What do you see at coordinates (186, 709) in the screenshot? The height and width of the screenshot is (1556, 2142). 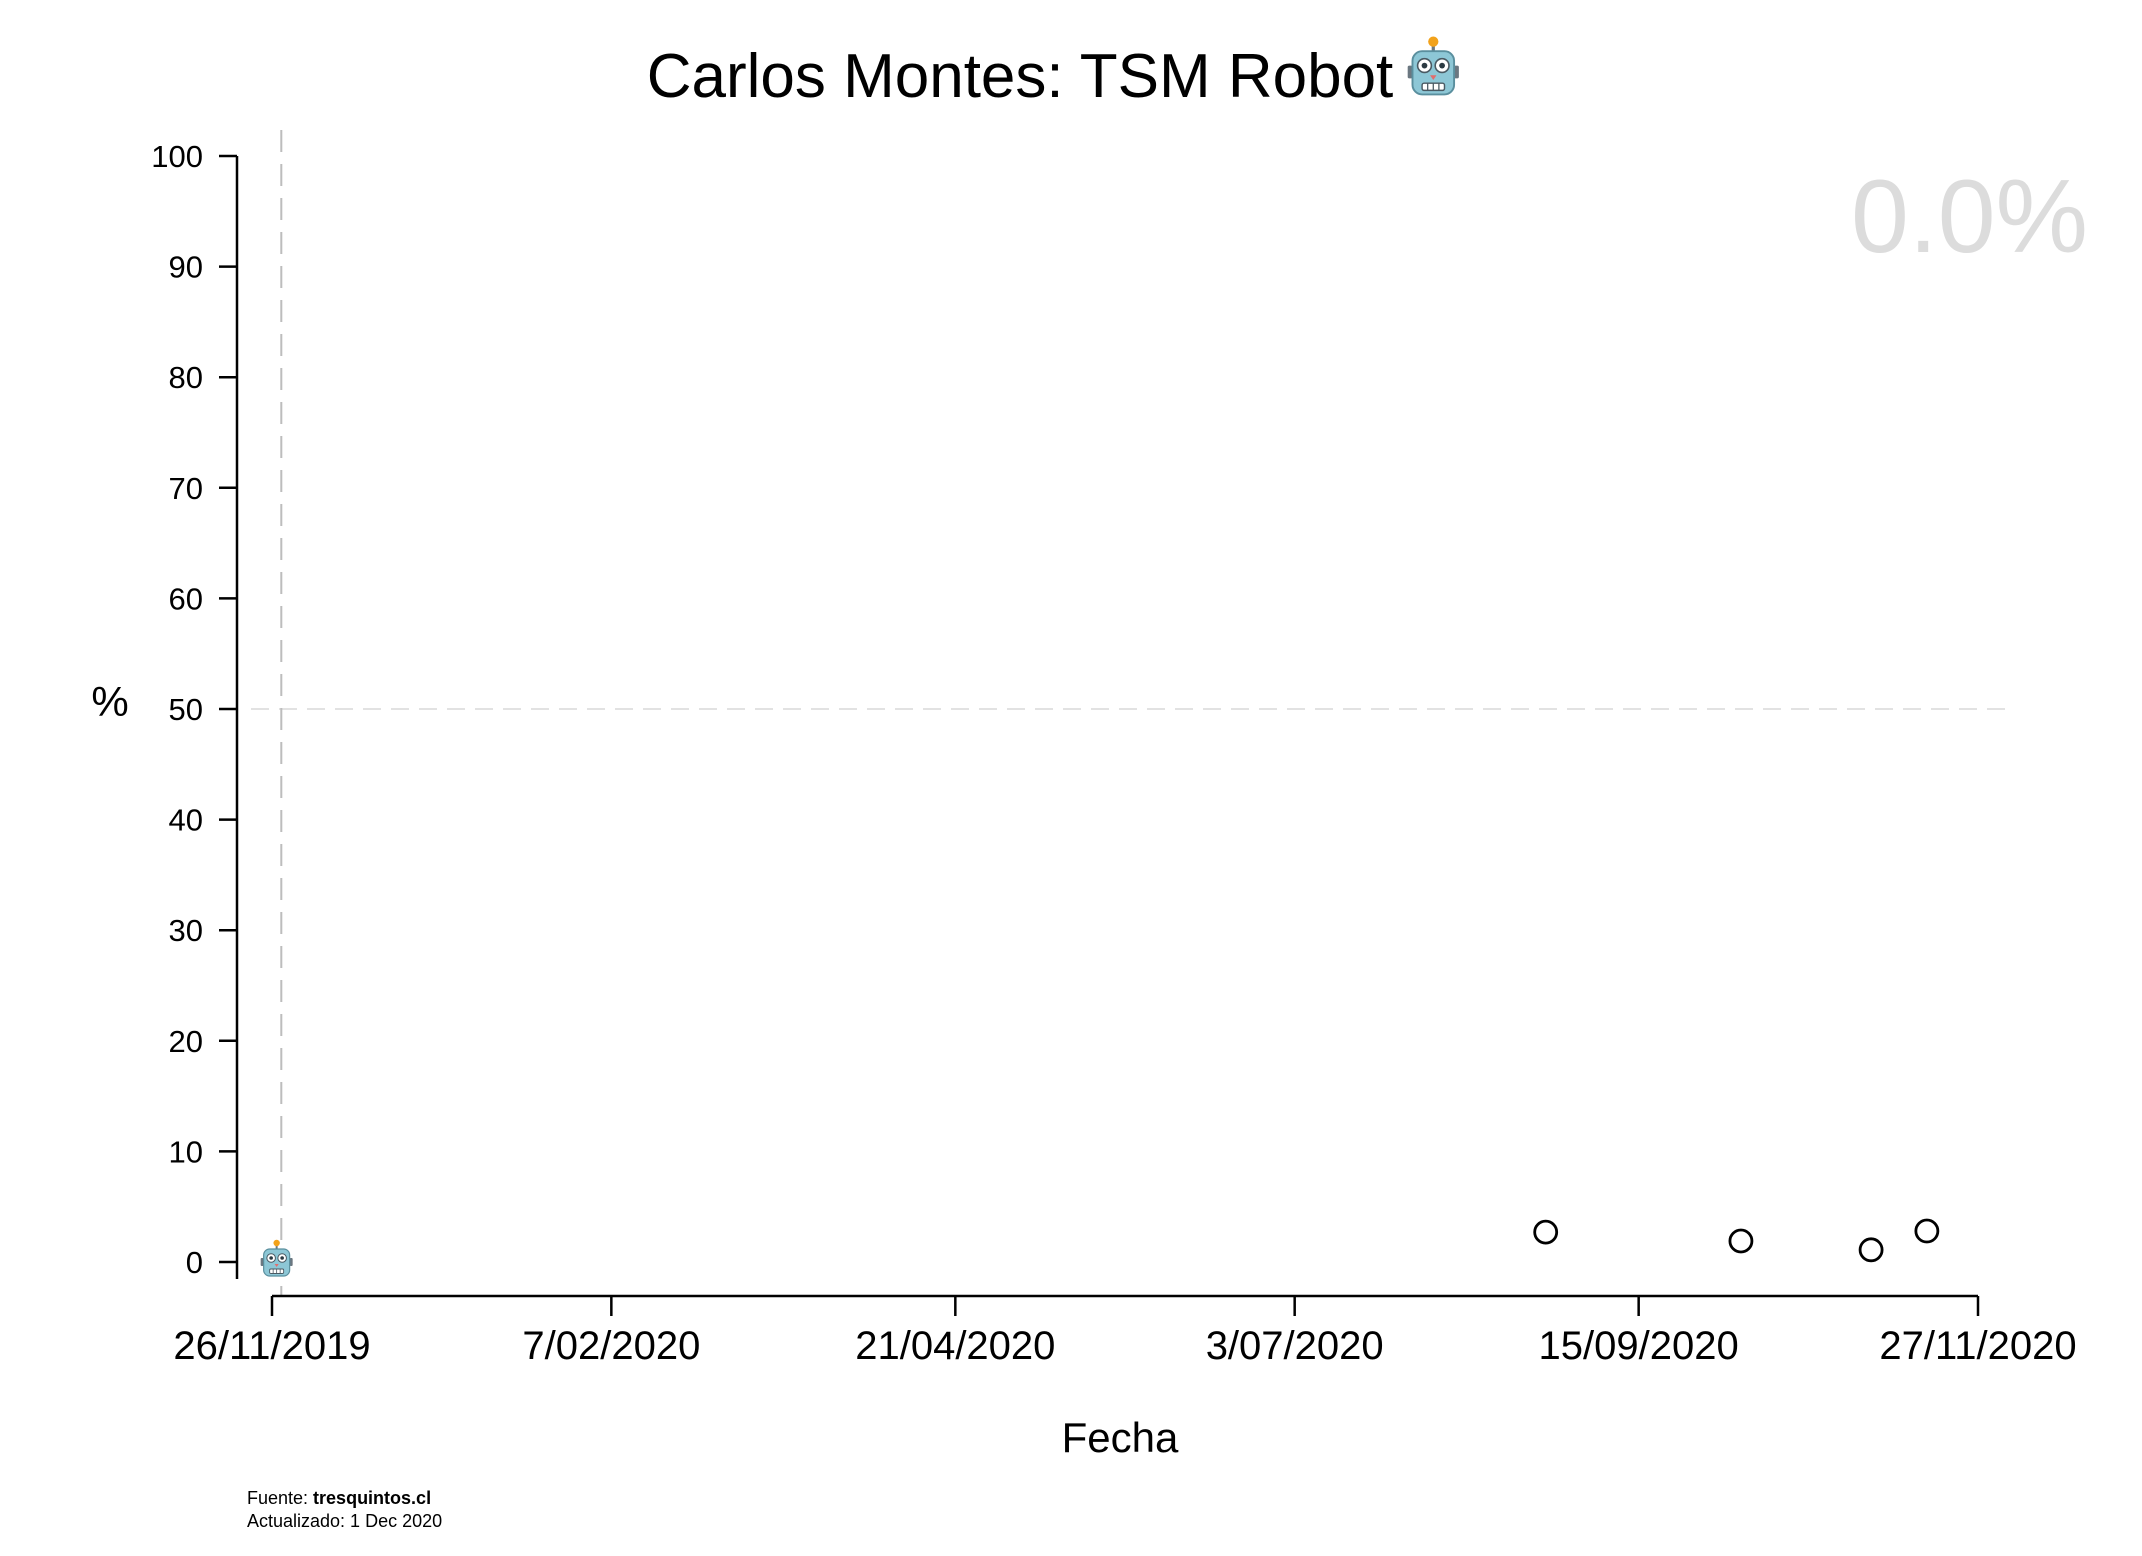 I see `y-tick-label: 50` at bounding box center [186, 709].